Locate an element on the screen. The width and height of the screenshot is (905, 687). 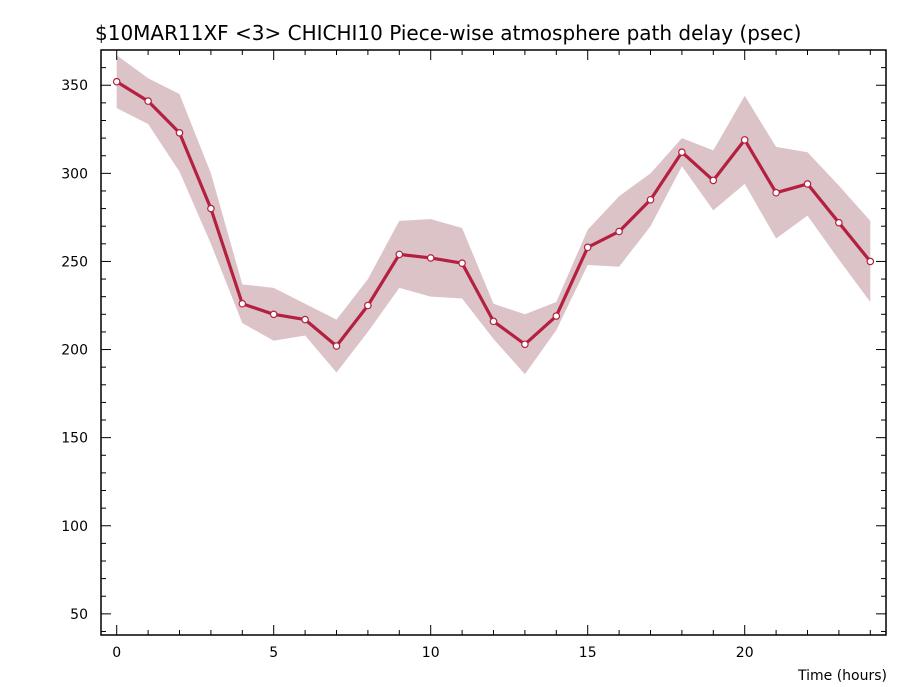
x-tick-label: 0 is located at coordinates (116, 653).